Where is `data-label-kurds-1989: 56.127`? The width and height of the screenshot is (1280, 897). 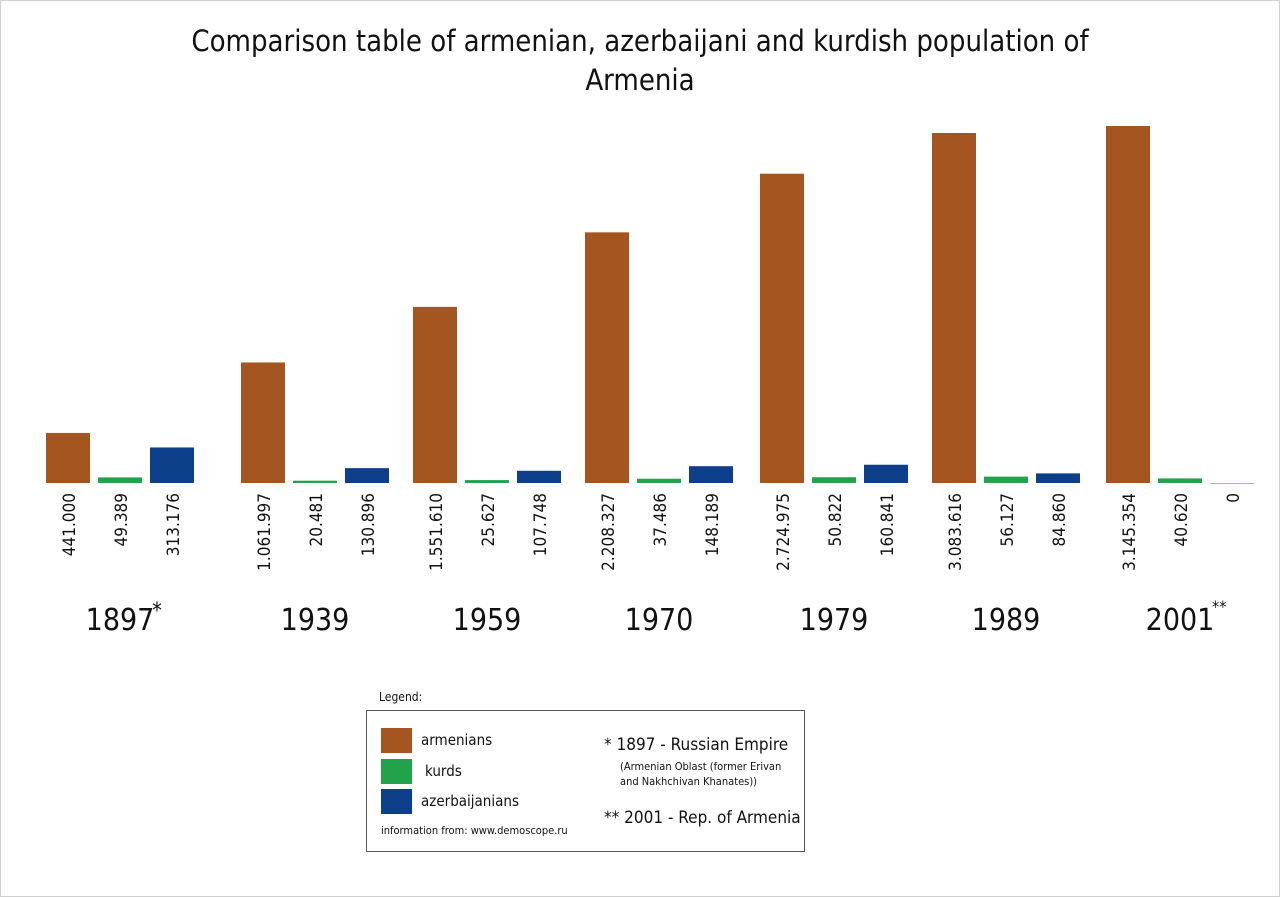 data-label-kurds-1989: 56.127 is located at coordinates (1008, 520).